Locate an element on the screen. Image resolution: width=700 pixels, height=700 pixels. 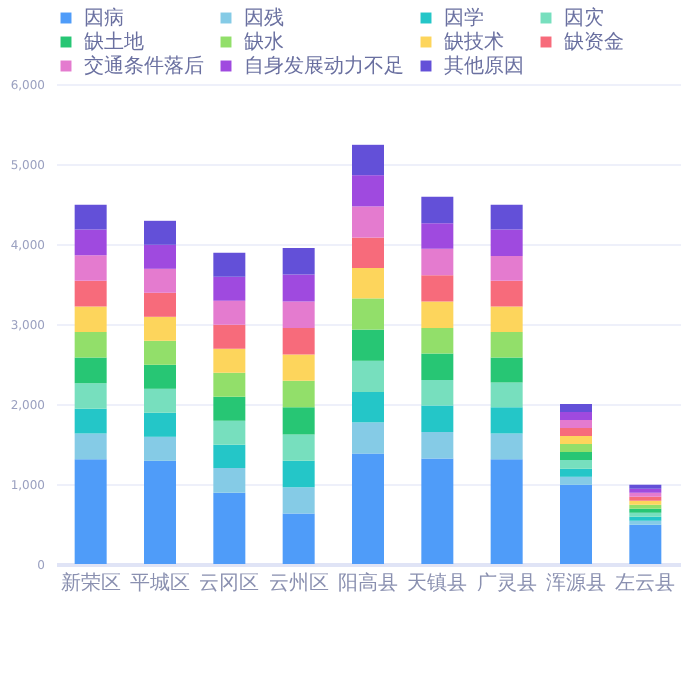
x-tick-label: 云州区 is located at coordinates (298, 583).